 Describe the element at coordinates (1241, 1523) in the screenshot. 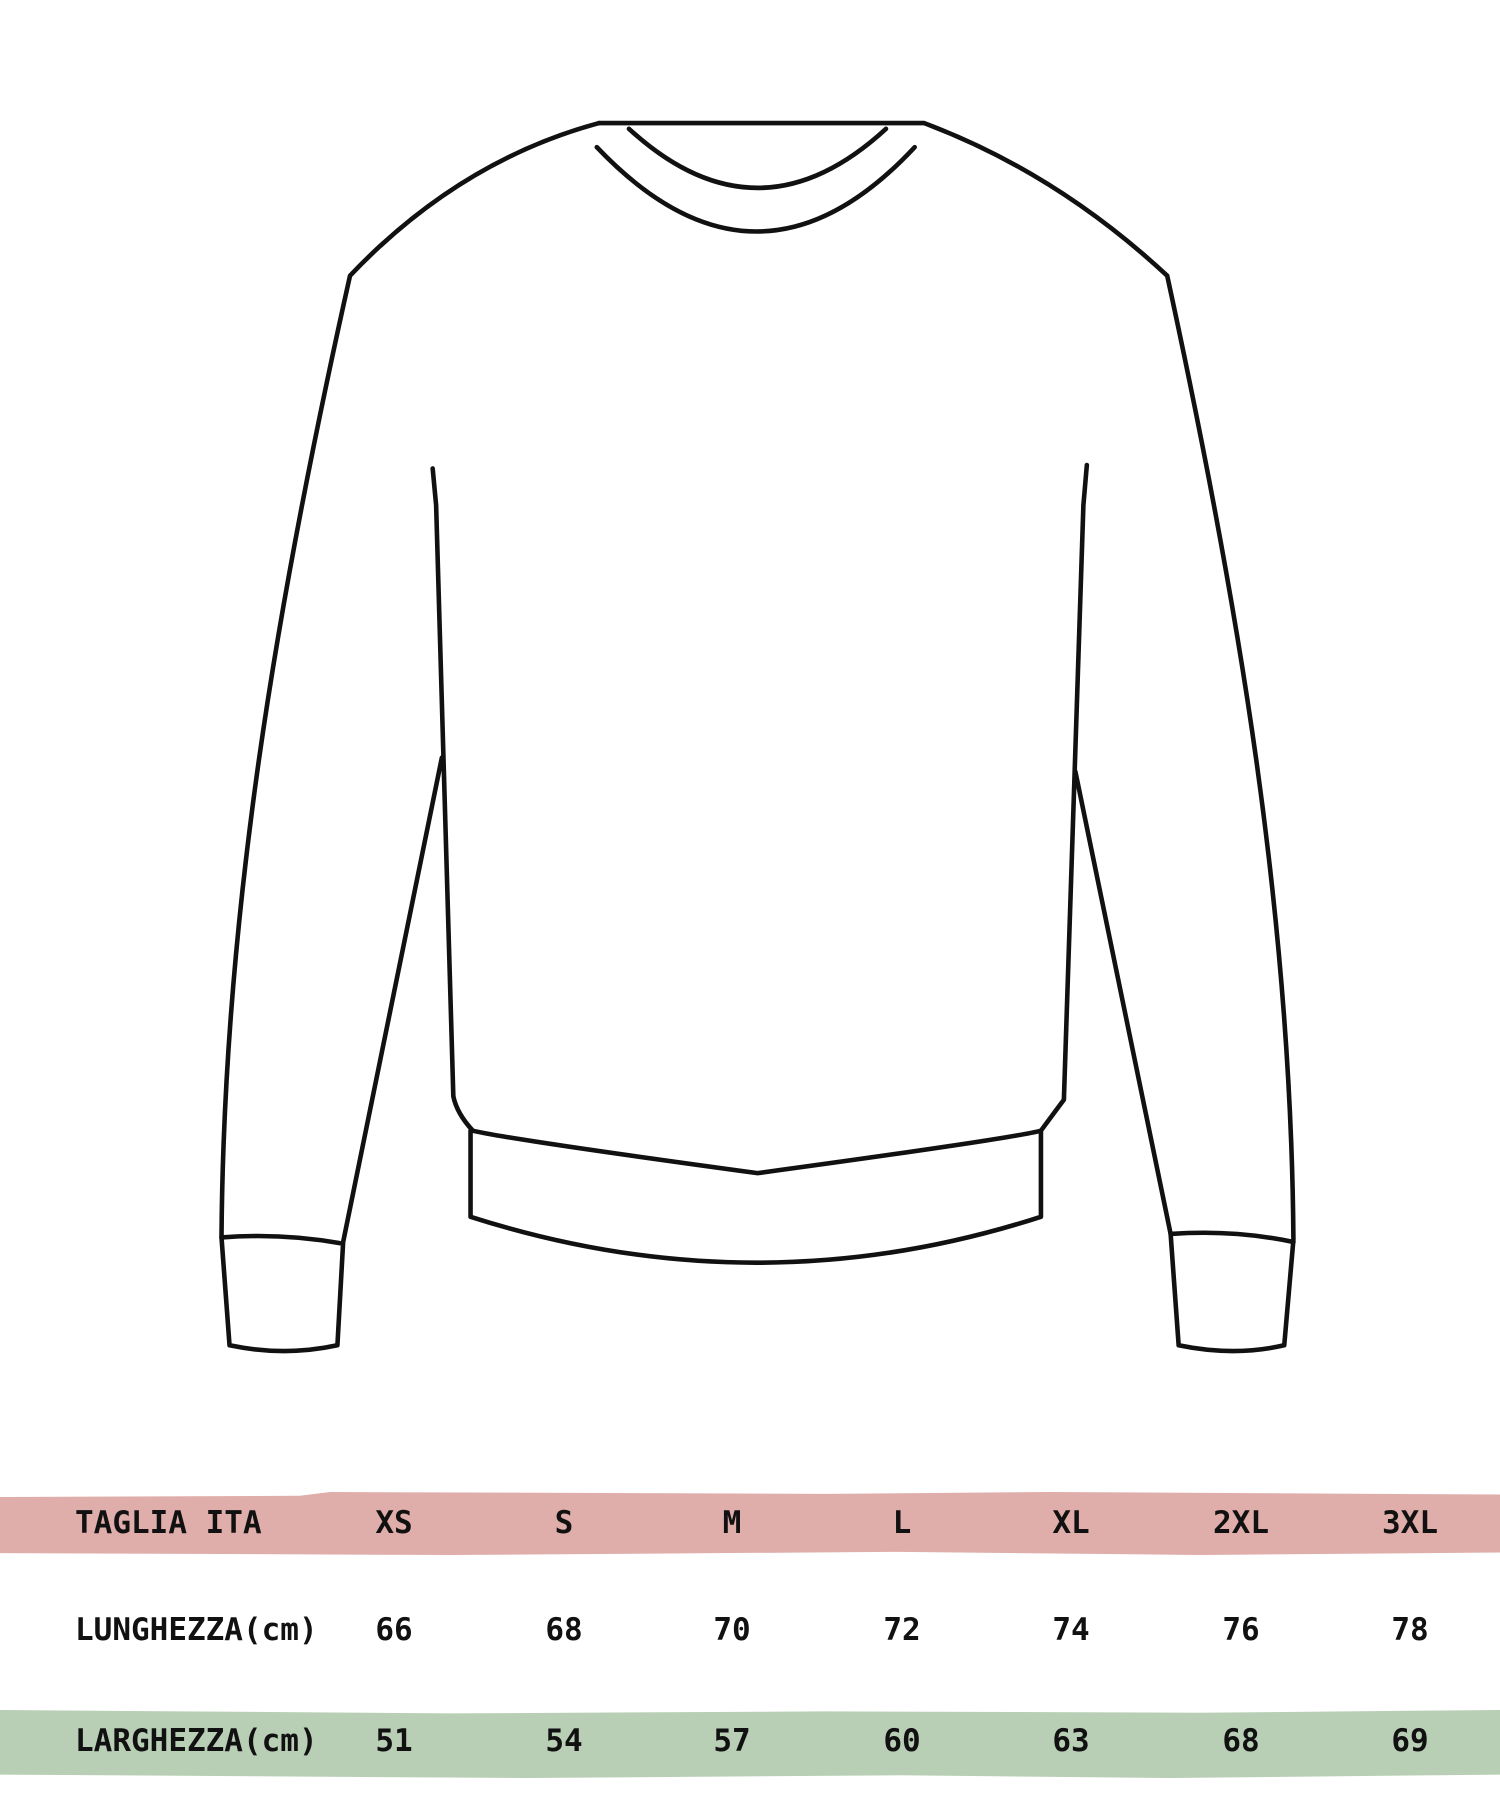

I see `size-2xl: 2XL` at that location.